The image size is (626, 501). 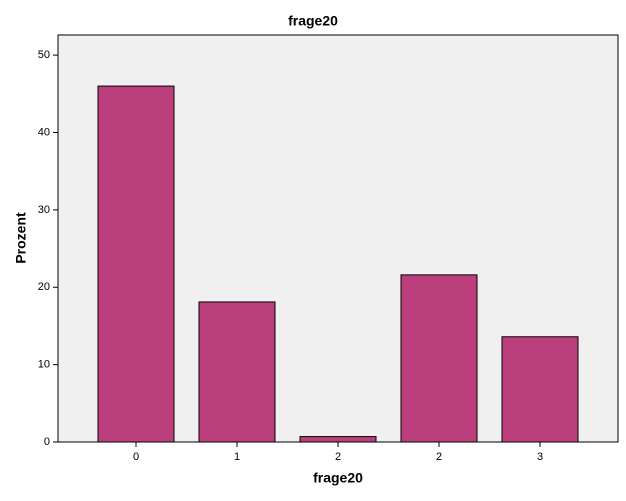 I want to click on y-tick-label: 20, so click(x=44, y=287).